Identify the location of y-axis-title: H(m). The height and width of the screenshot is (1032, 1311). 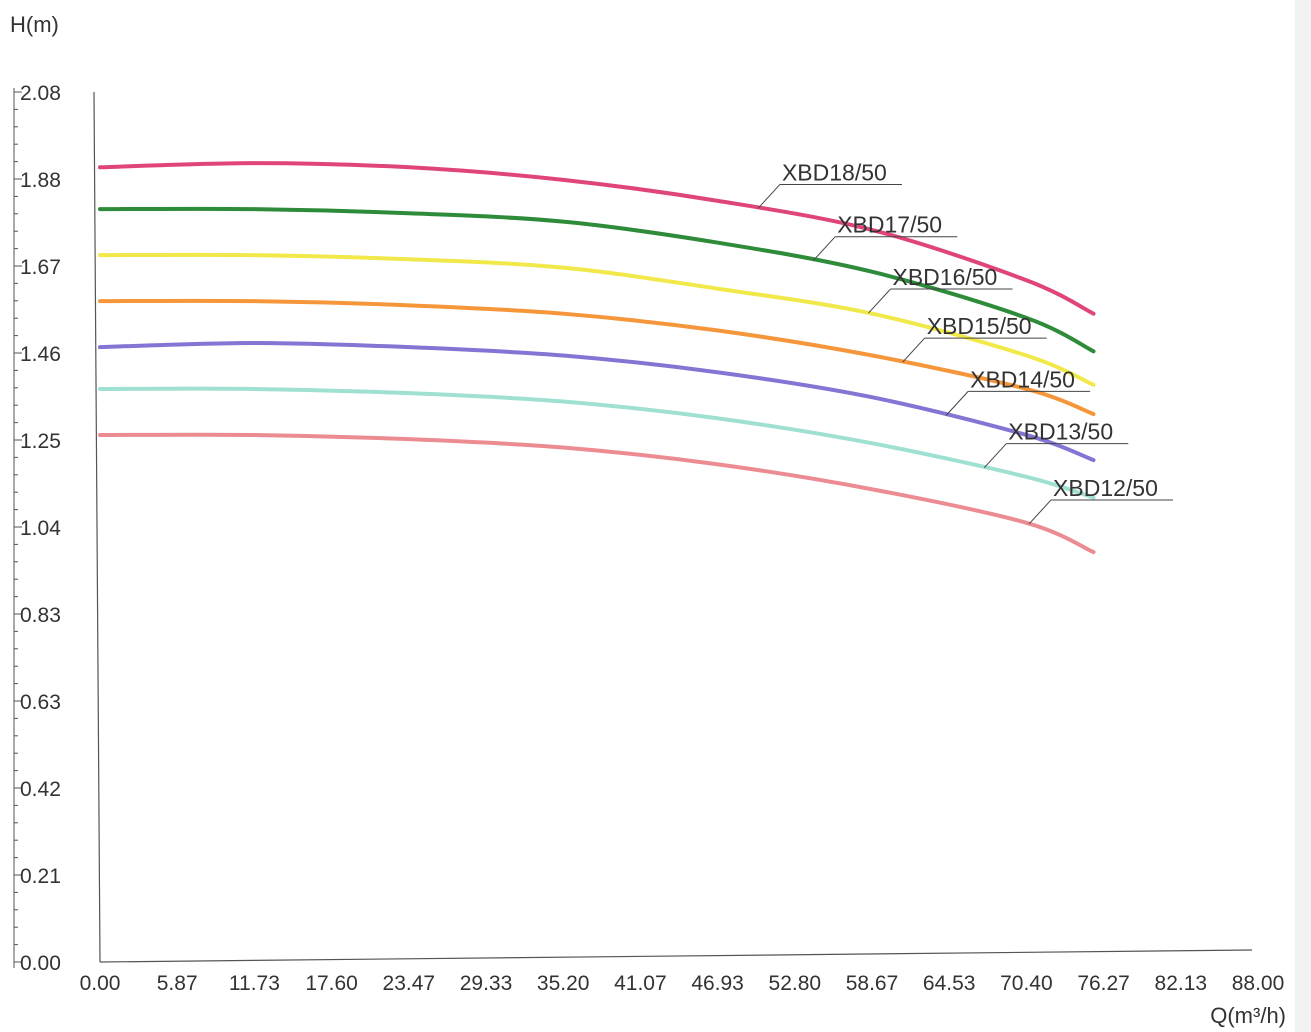
(34, 24).